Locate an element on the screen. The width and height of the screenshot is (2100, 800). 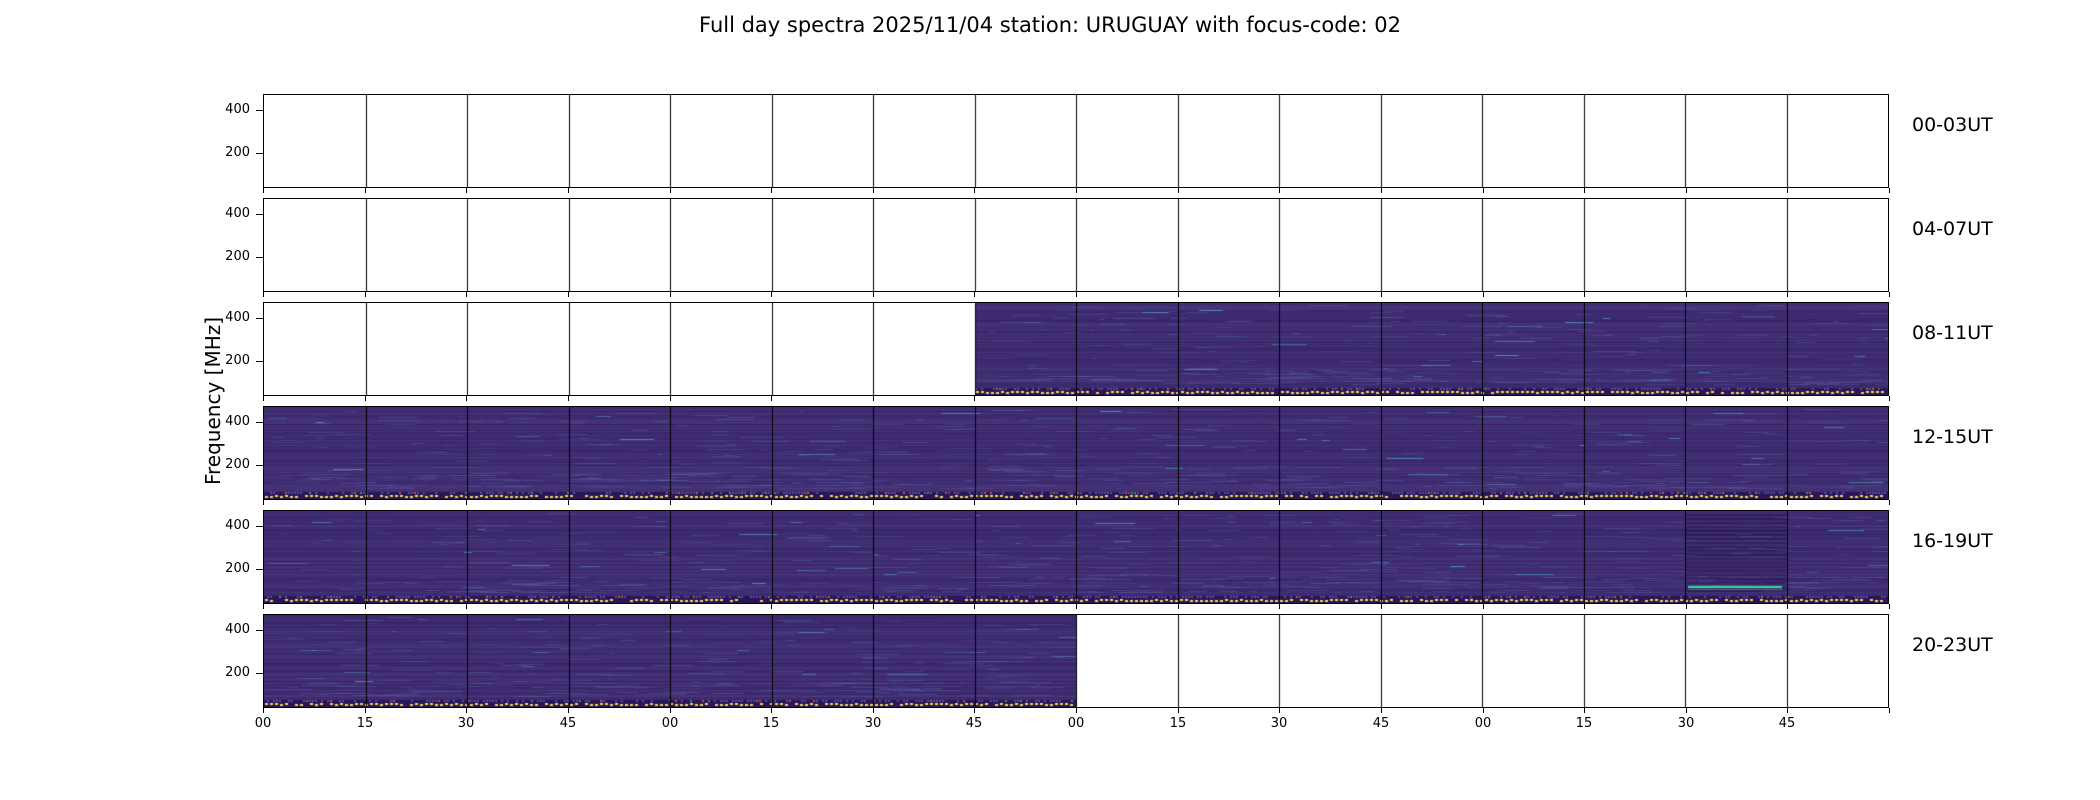
row-time-label: 00-03UT is located at coordinates (1952, 125).